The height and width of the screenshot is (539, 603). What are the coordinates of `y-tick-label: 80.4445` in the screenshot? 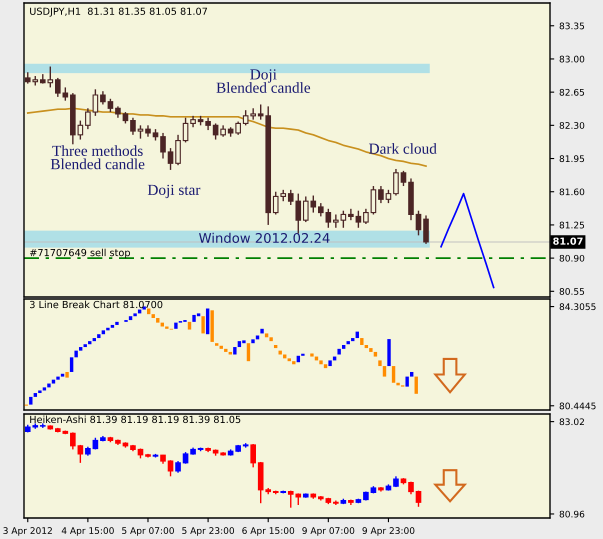 It's located at (578, 406).